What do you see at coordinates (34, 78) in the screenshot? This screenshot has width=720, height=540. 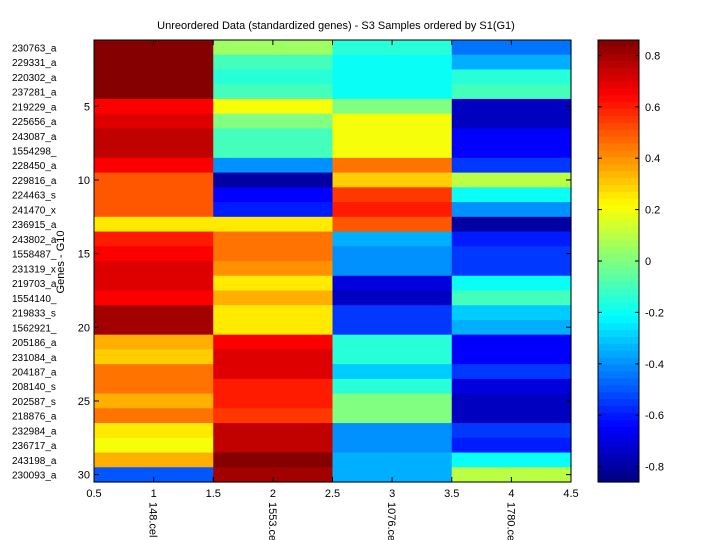 I see `row-label: 220302_a` at bounding box center [34, 78].